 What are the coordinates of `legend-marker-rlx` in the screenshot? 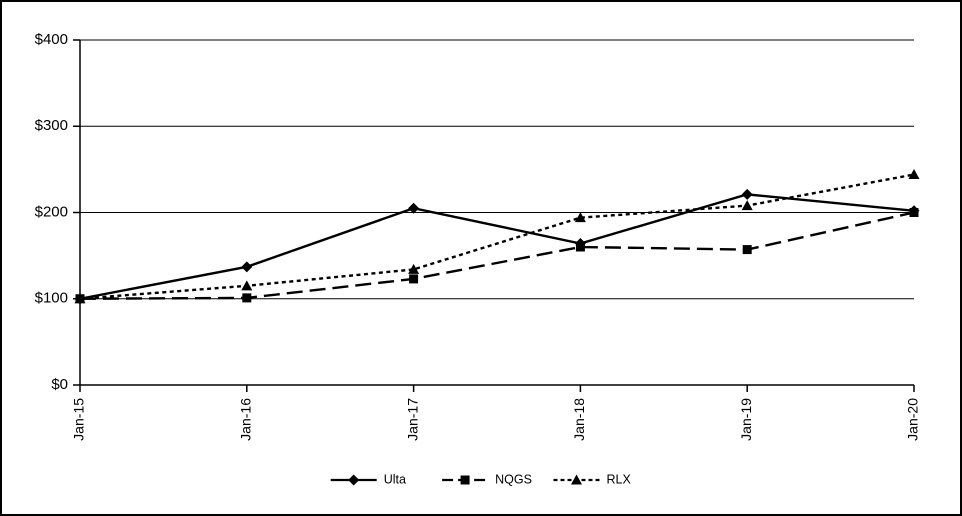 It's located at (576, 479).